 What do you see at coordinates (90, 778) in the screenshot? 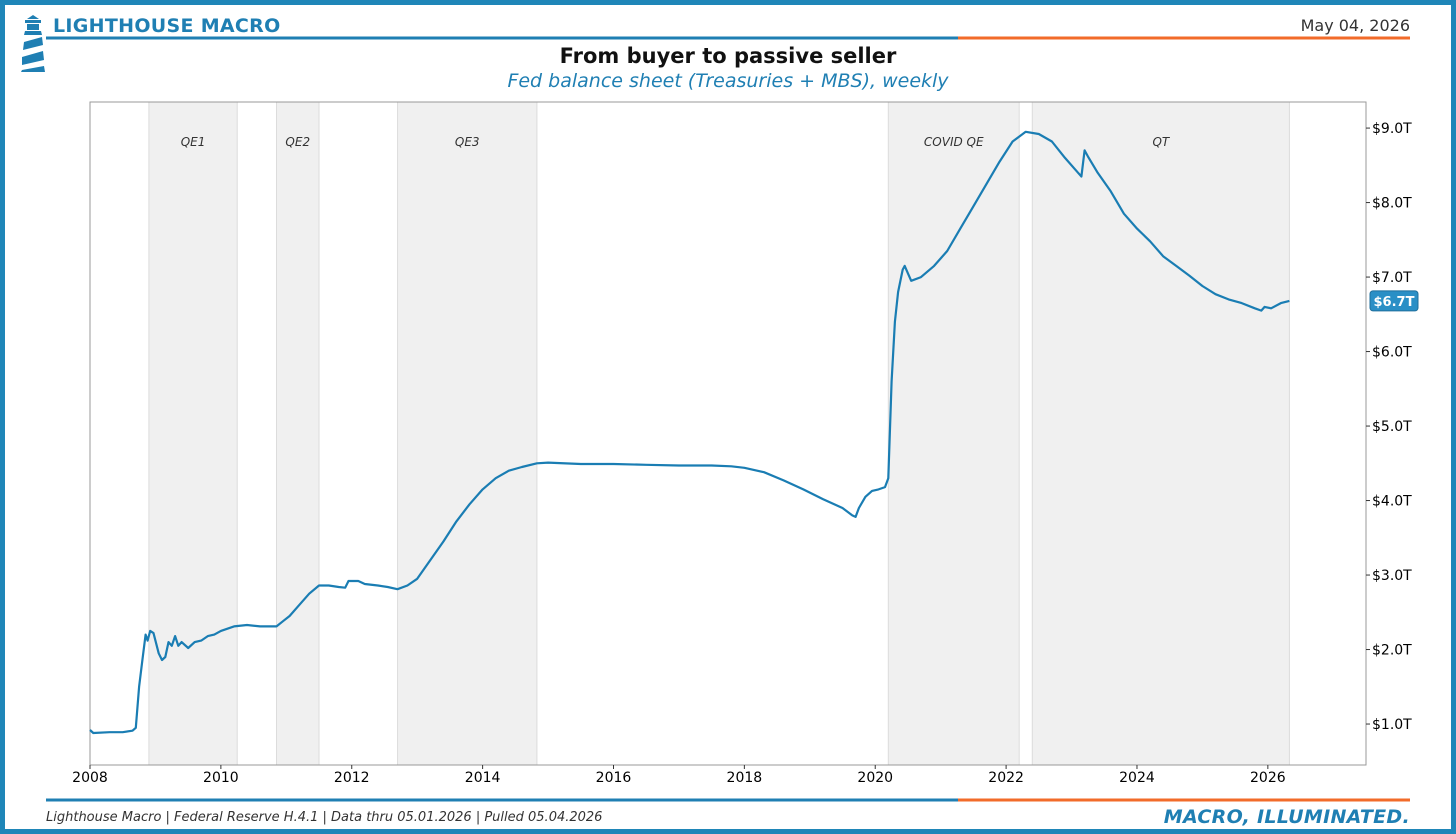
I see `x-tick-label: 2008` at bounding box center [90, 778].